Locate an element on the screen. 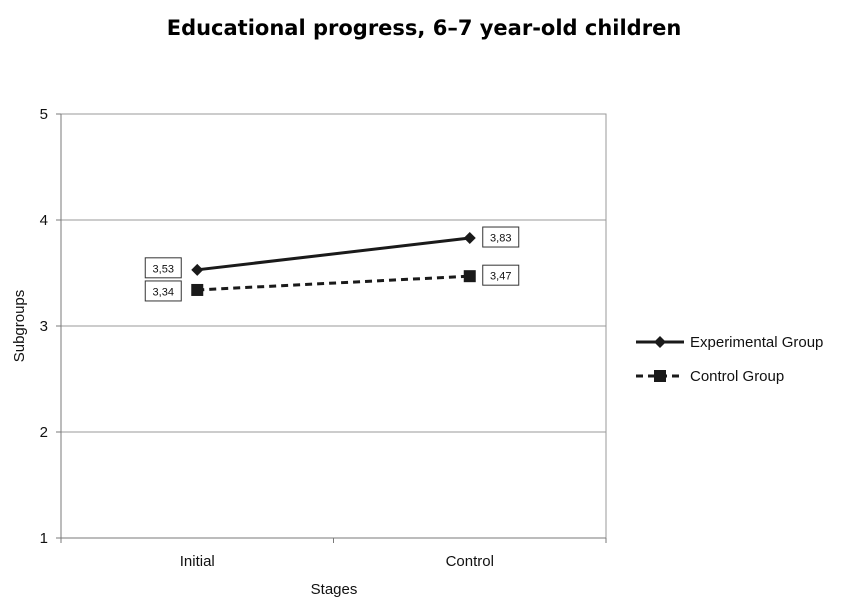  data-label-text: 3,47 is located at coordinates (500, 277).